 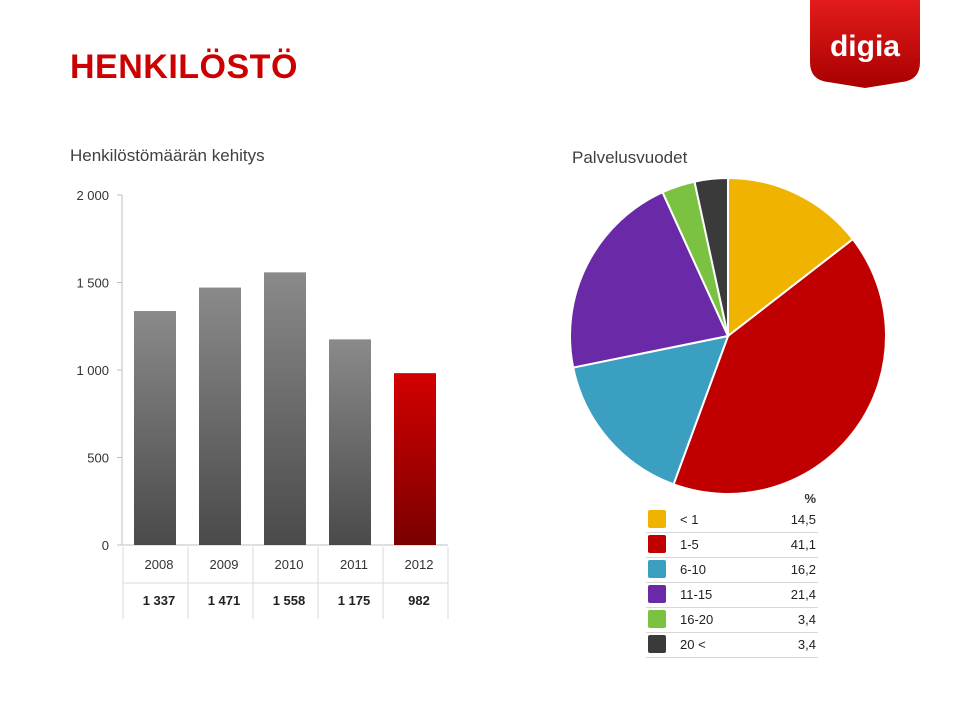 I want to click on y-tick-label: 500, so click(x=98, y=458).